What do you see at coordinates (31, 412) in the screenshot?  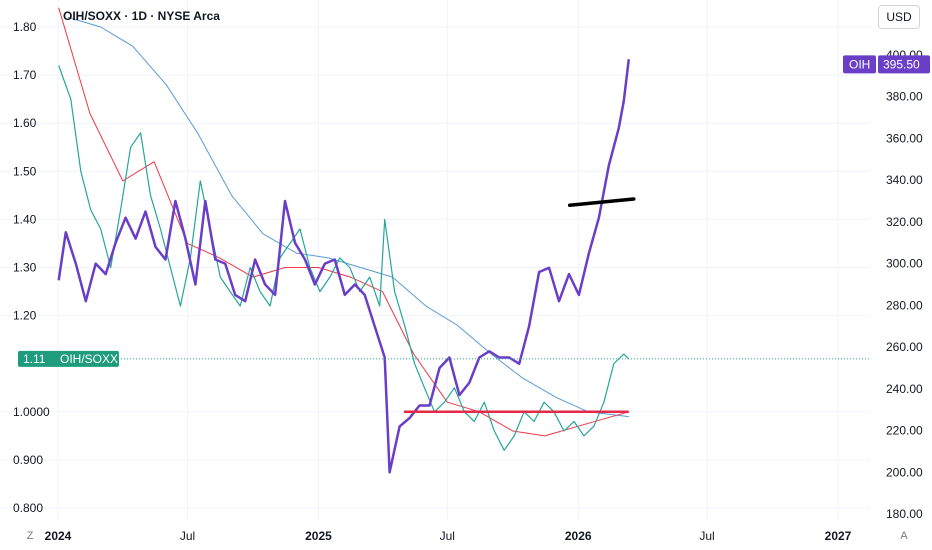 I see `left-axis-tick: 1.0000` at bounding box center [31, 412].